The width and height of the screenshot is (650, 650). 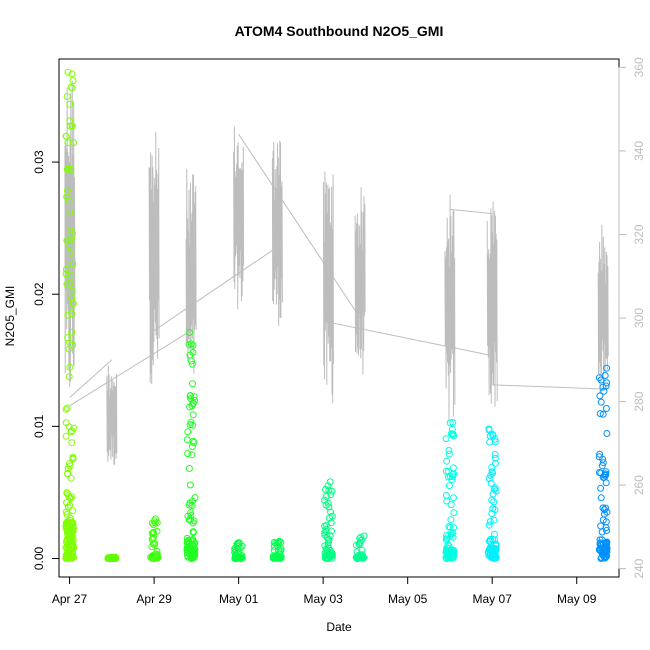 I want to click on x-tick-label: May 01, so click(x=239, y=599).